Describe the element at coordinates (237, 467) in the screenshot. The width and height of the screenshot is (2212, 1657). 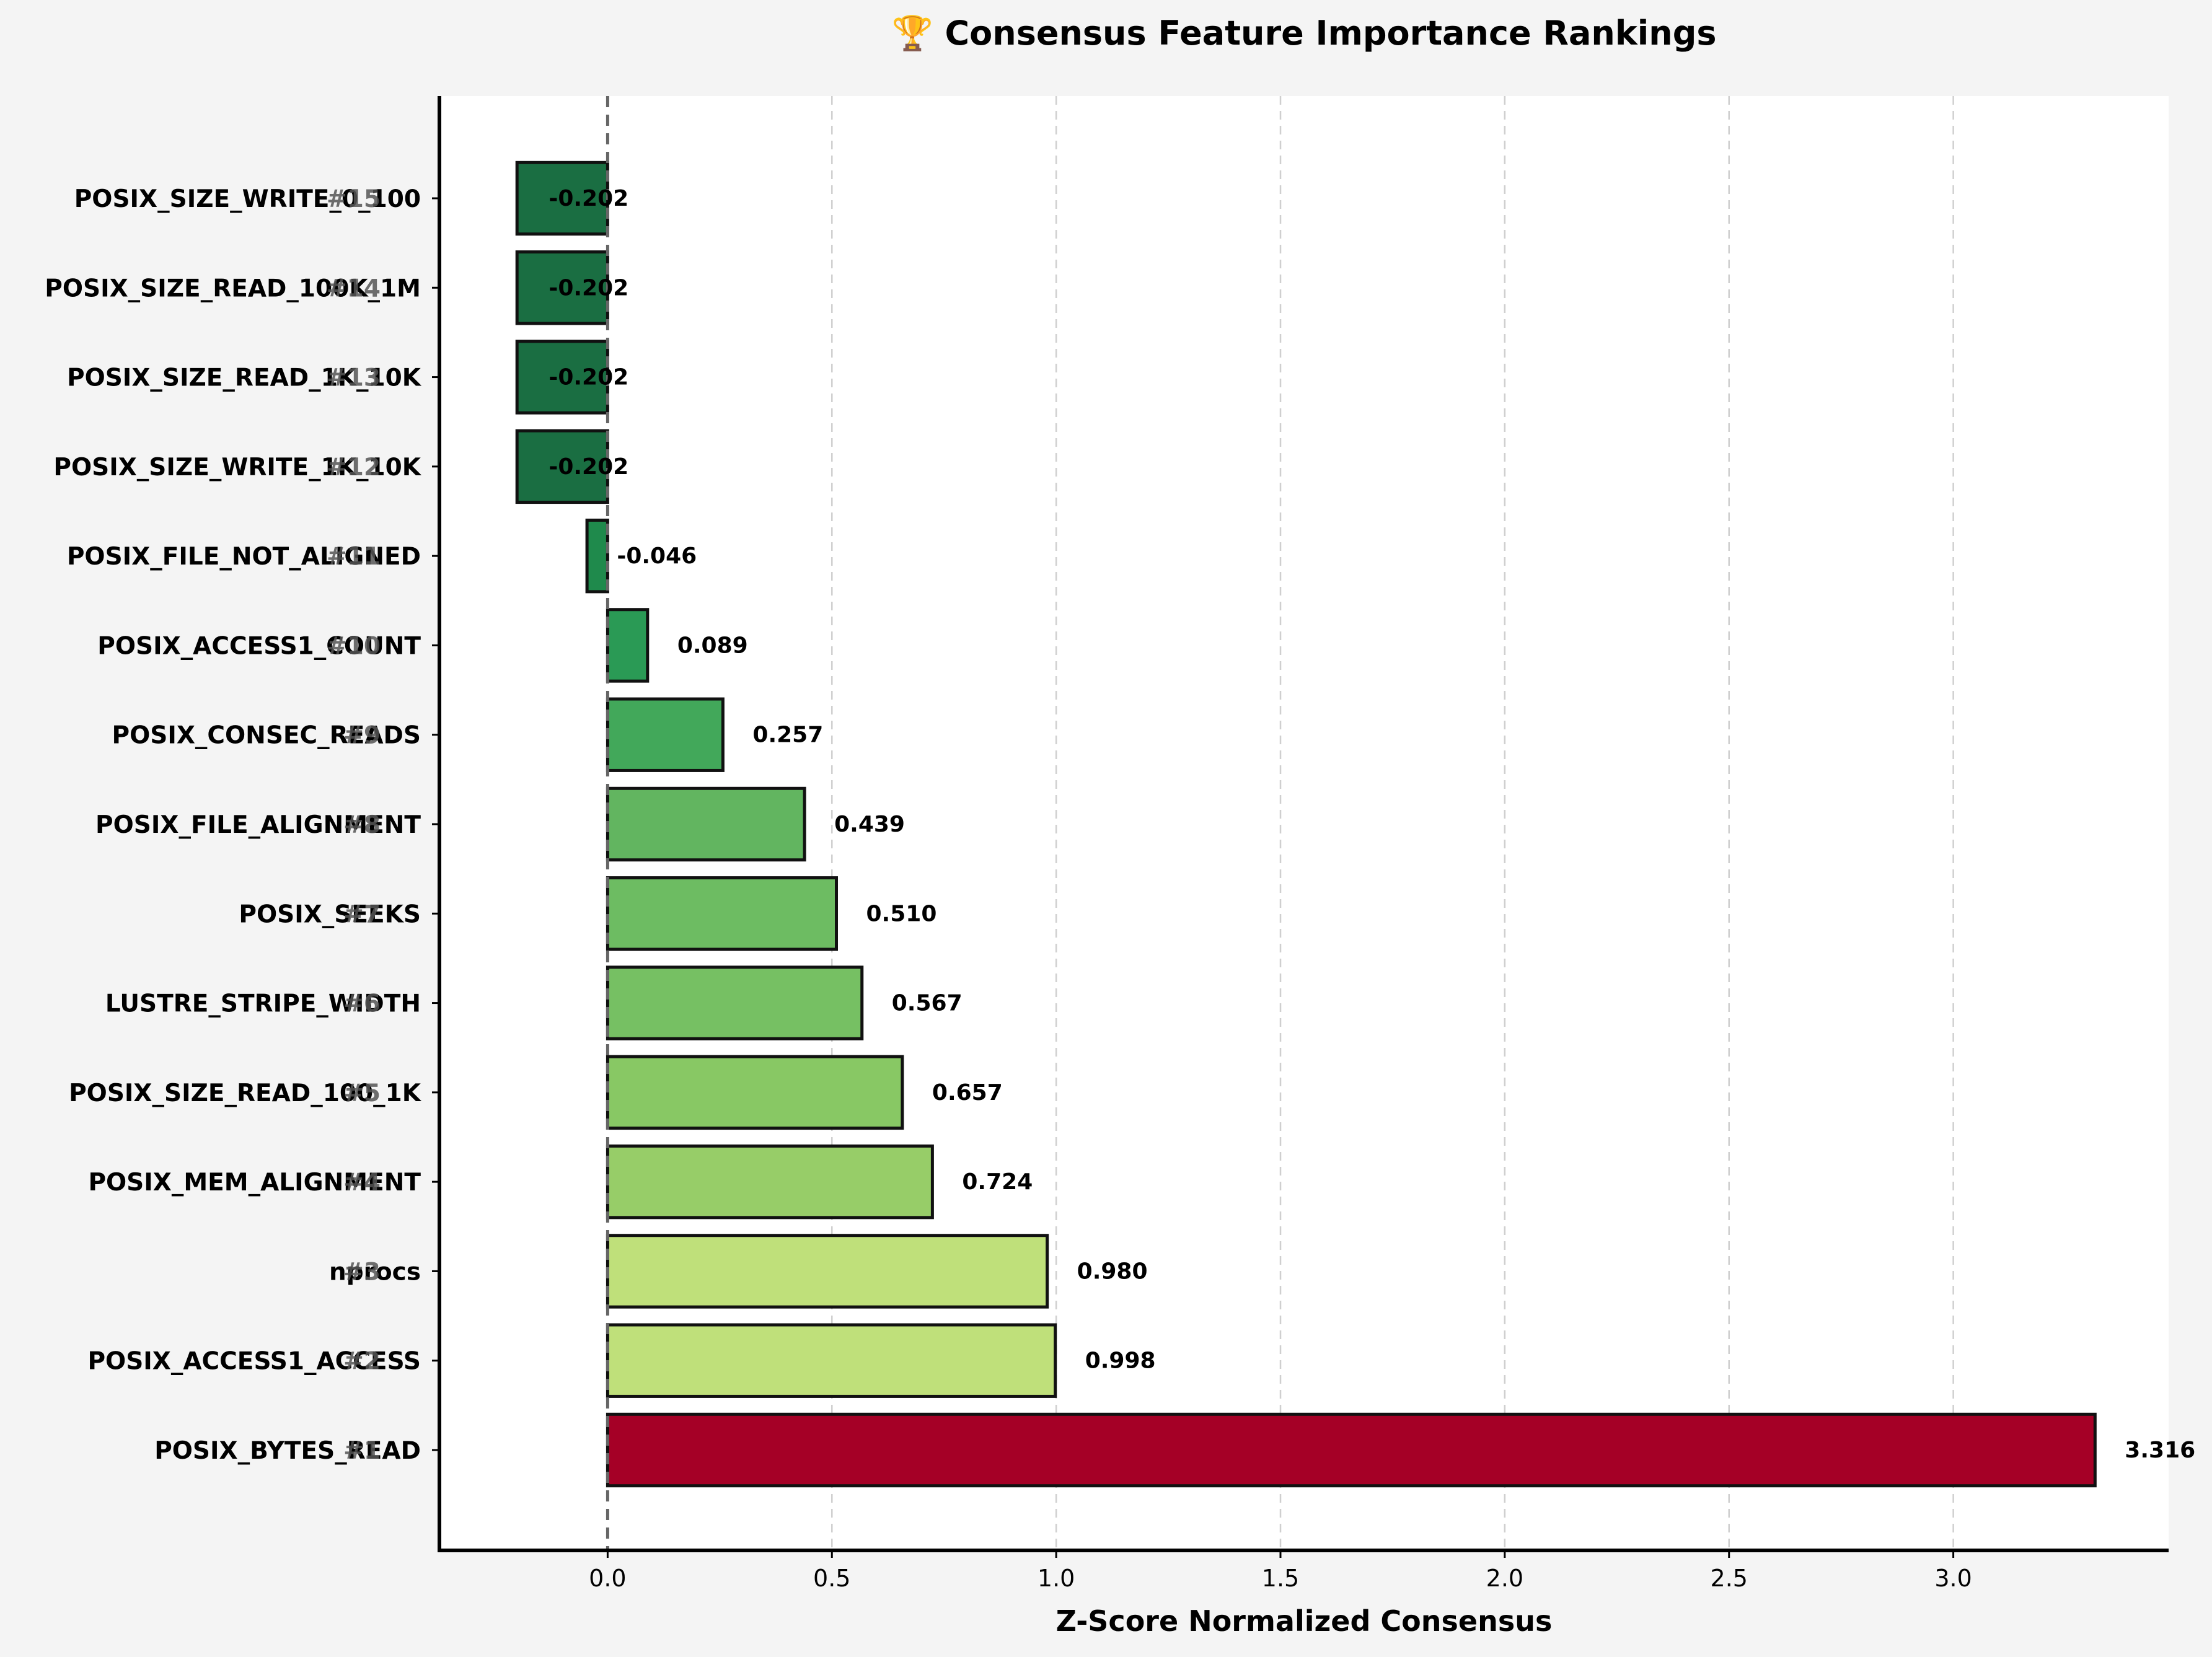
I see `category-label: POSIX_SIZE_WRITE_1K_10K` at that location.